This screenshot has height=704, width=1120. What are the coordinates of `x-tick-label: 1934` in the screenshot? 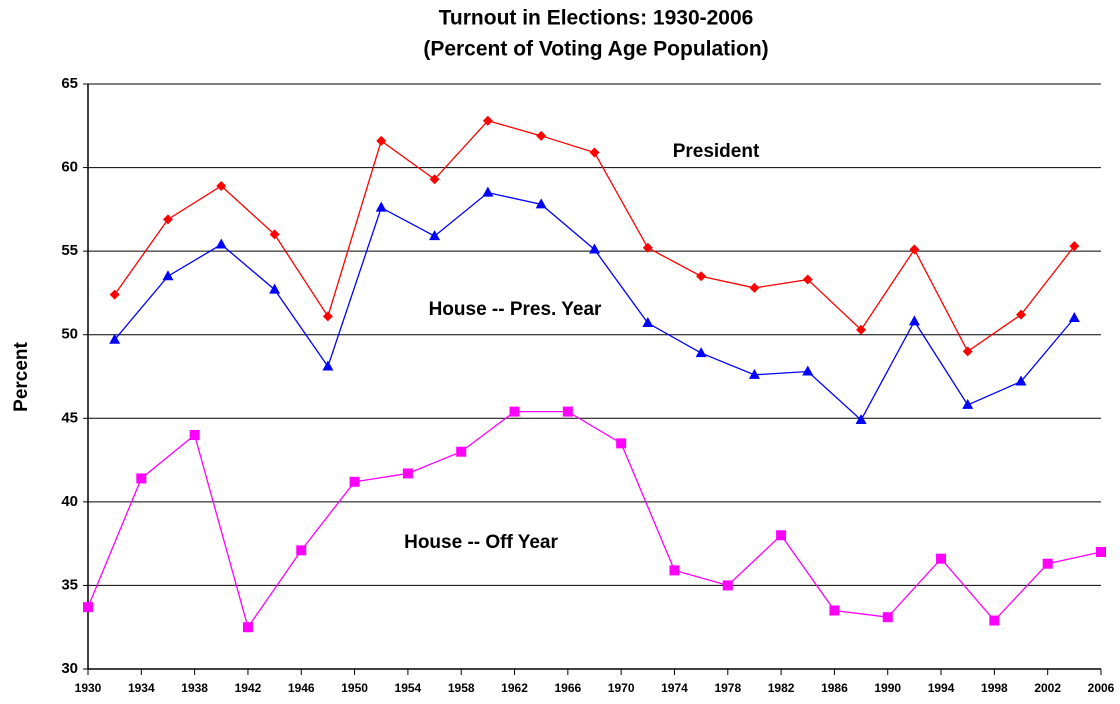 It's located at (141, 688).